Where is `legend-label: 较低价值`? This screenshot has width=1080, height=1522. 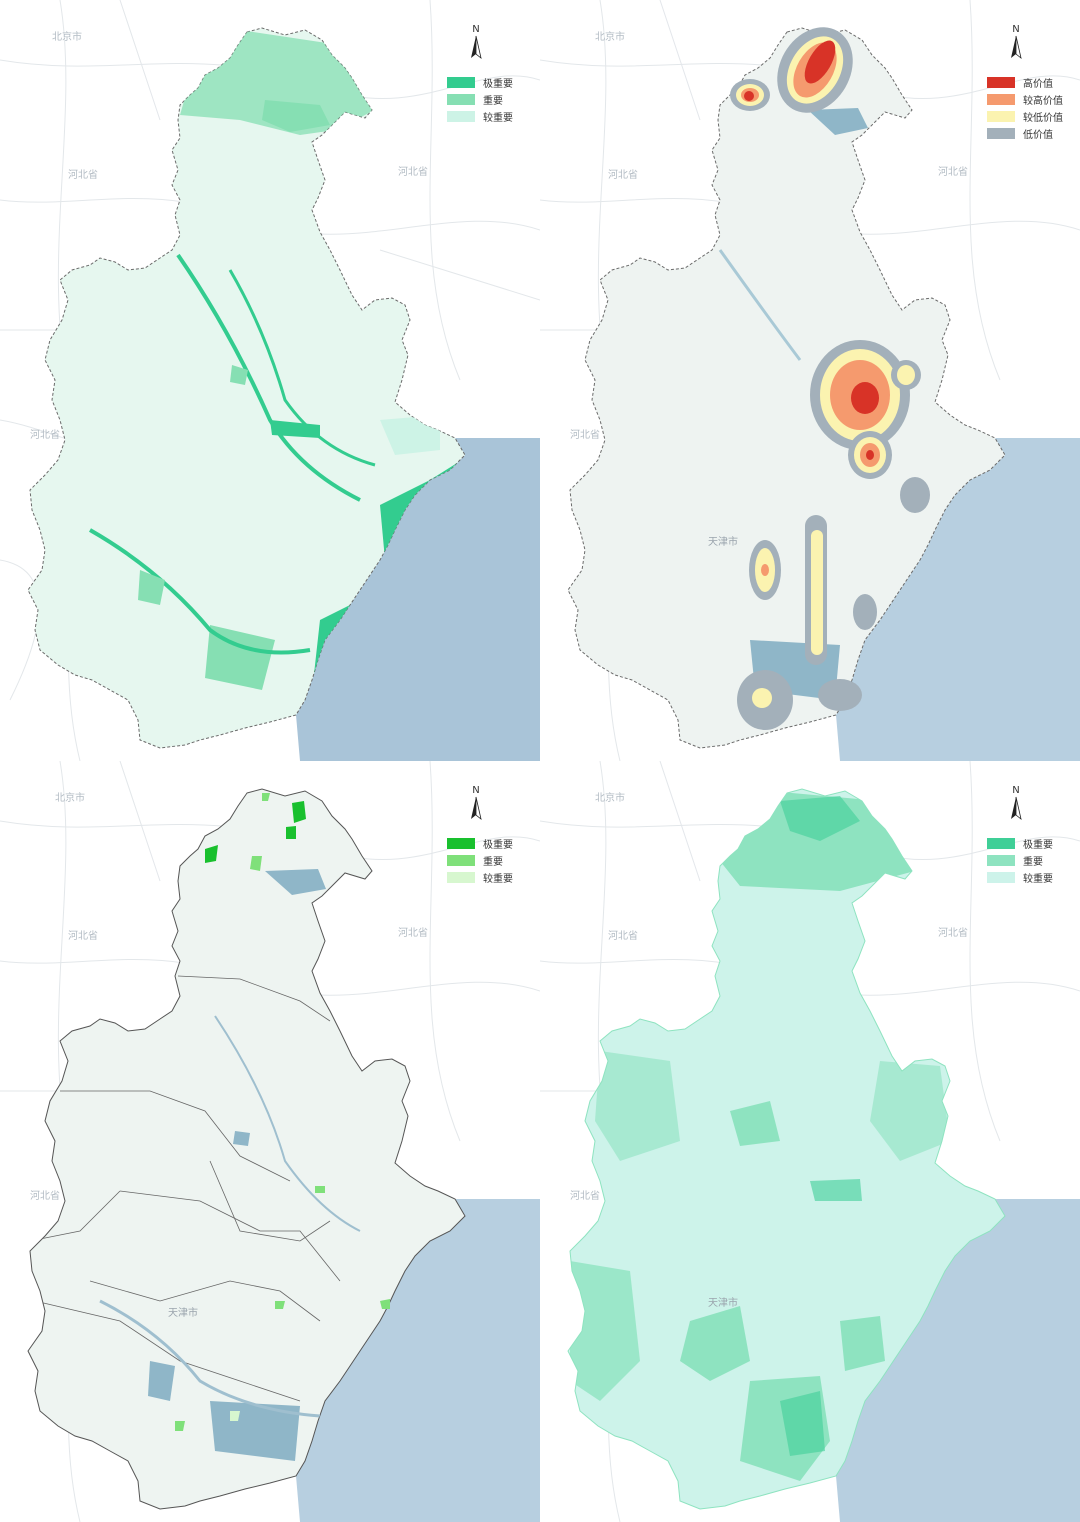 legend-label: 较低价值 is located at coordinates (1043, 118).